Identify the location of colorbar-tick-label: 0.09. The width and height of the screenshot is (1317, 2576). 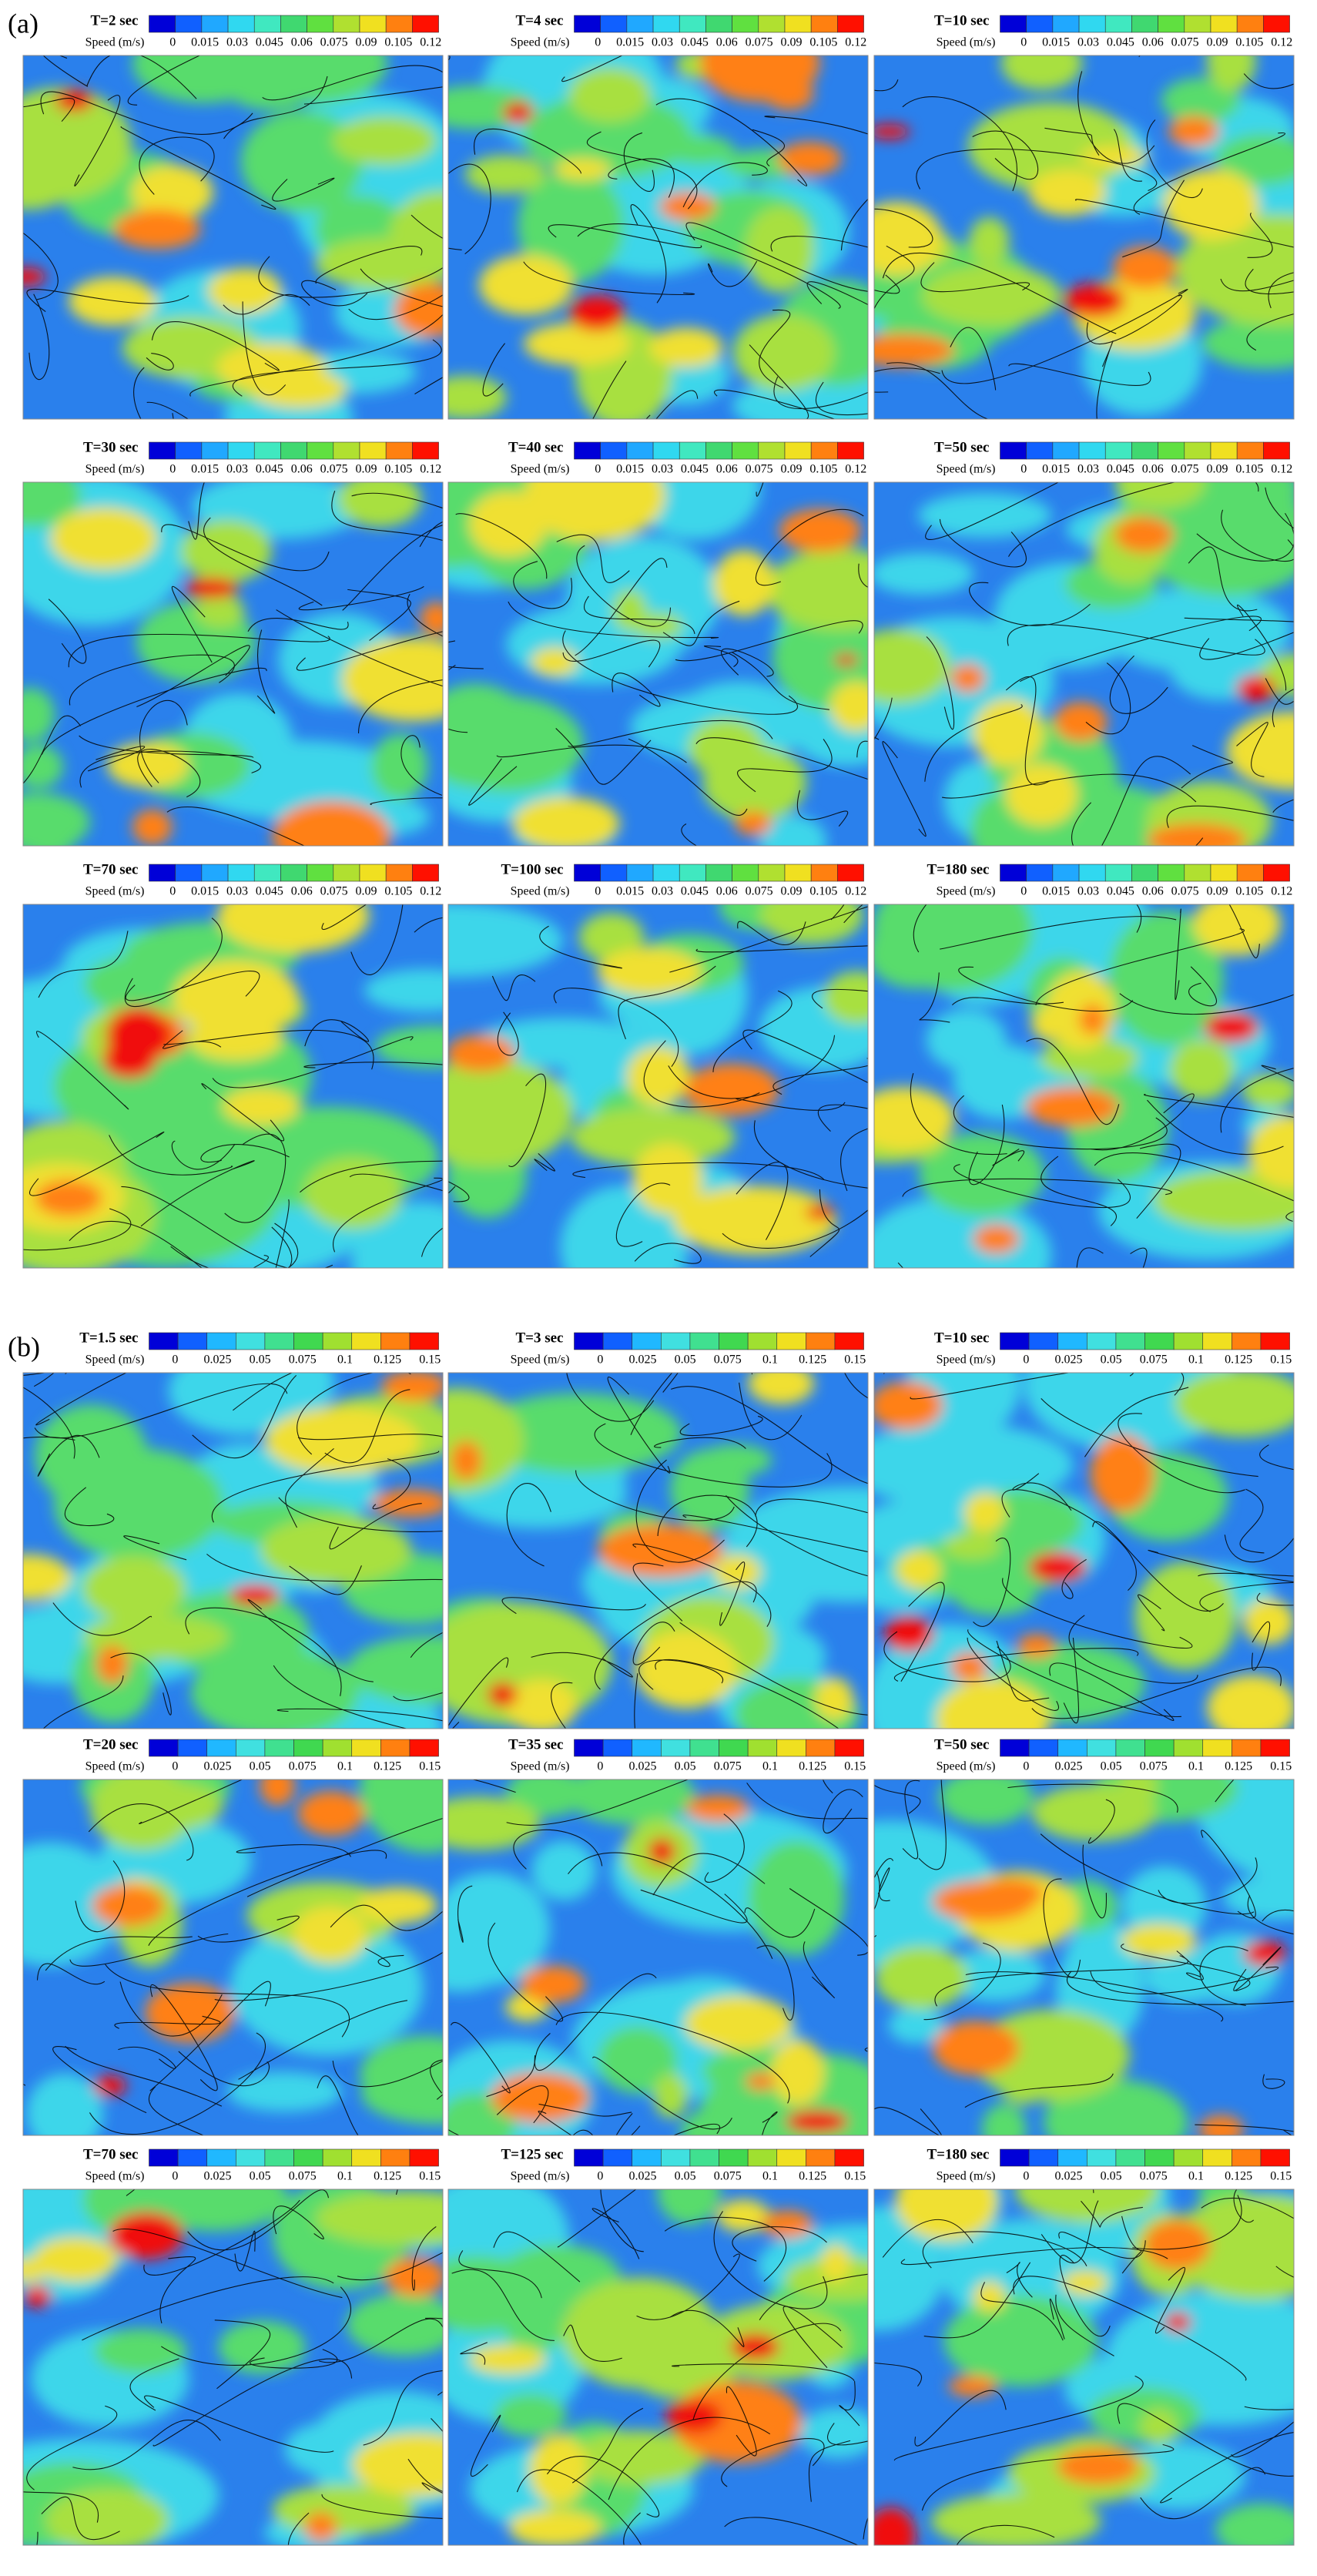
(1217, 42).